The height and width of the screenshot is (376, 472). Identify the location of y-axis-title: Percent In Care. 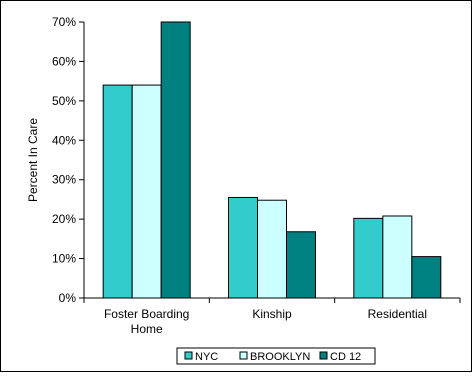
(33, 160).